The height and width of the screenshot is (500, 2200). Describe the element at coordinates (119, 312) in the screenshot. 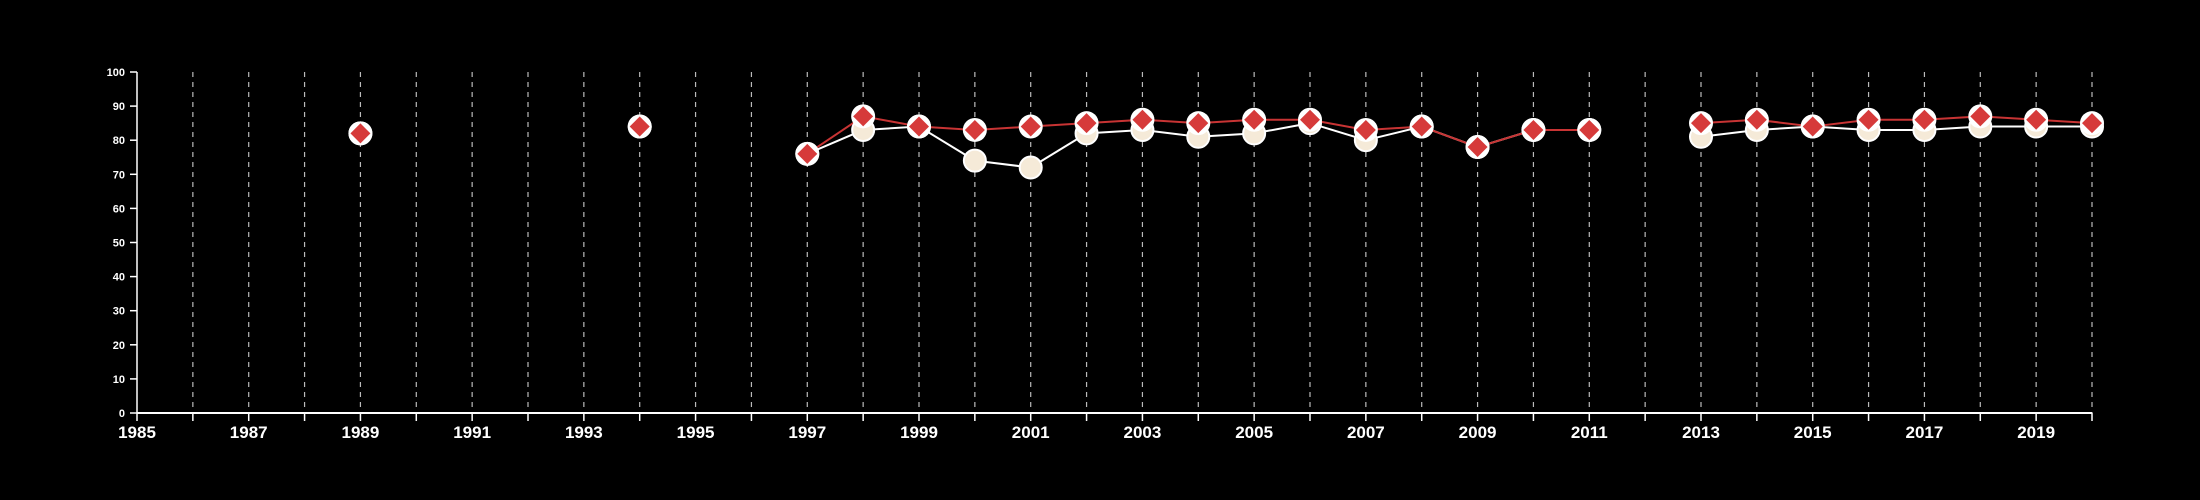

I see `y-tick-label: 30` at that location.